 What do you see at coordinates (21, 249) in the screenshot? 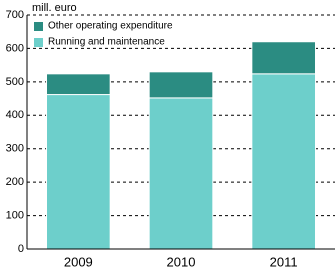
I see `y-tick-label: 0` at bounding box center [21, 249].